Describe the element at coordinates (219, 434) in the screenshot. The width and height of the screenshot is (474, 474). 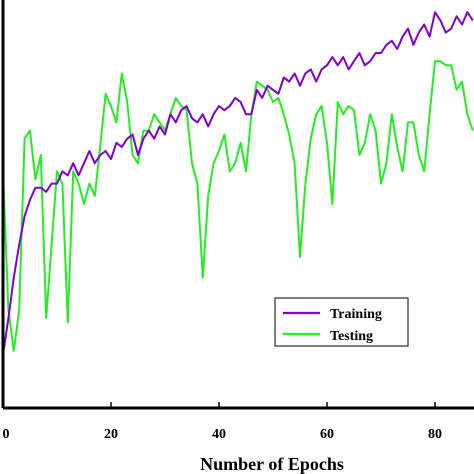
I see `x-tick-label: 40` at that location.